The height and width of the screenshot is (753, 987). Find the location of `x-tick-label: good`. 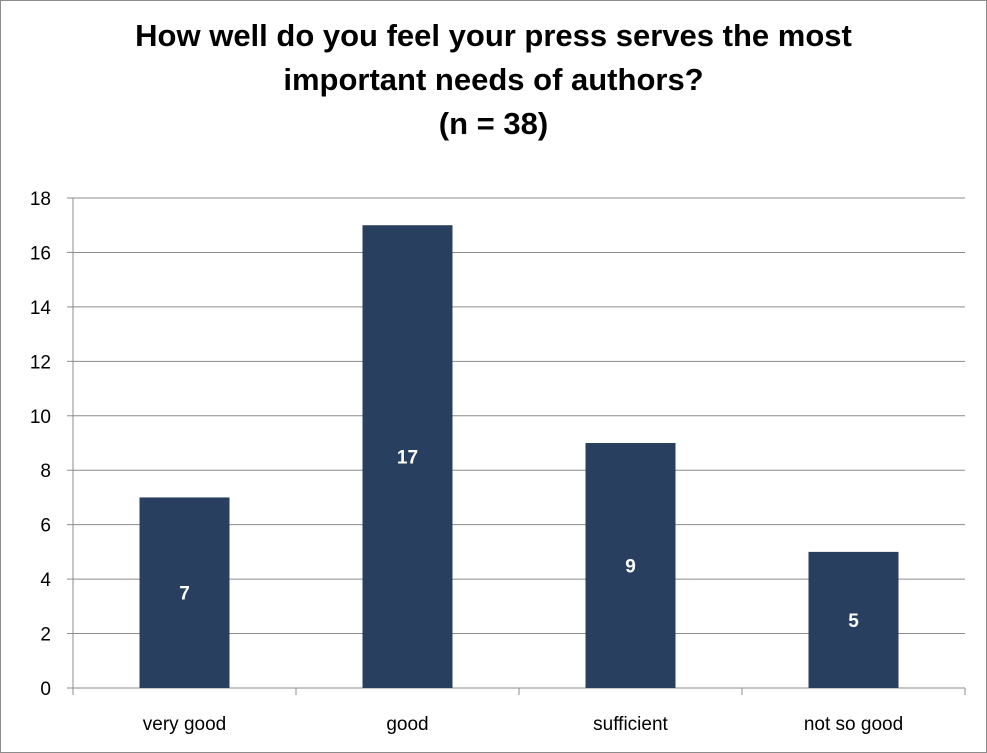

x-tick-label: good is located at coordinates (407, 724).